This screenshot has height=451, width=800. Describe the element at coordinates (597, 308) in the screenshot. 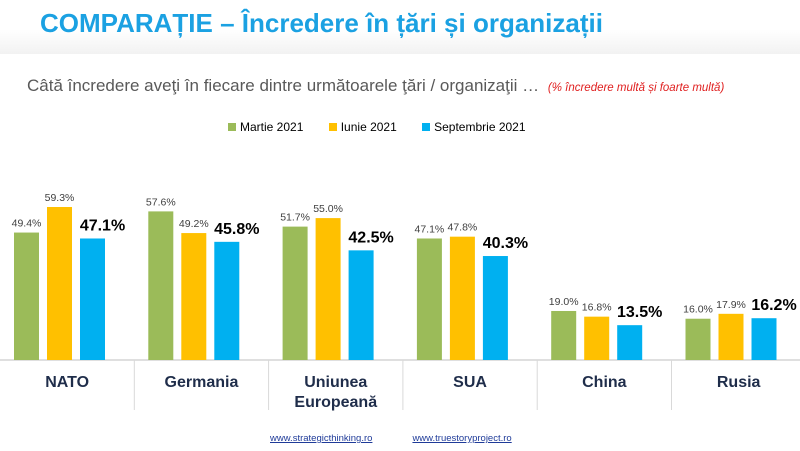

I see `data-label: 16.8%` at that location.